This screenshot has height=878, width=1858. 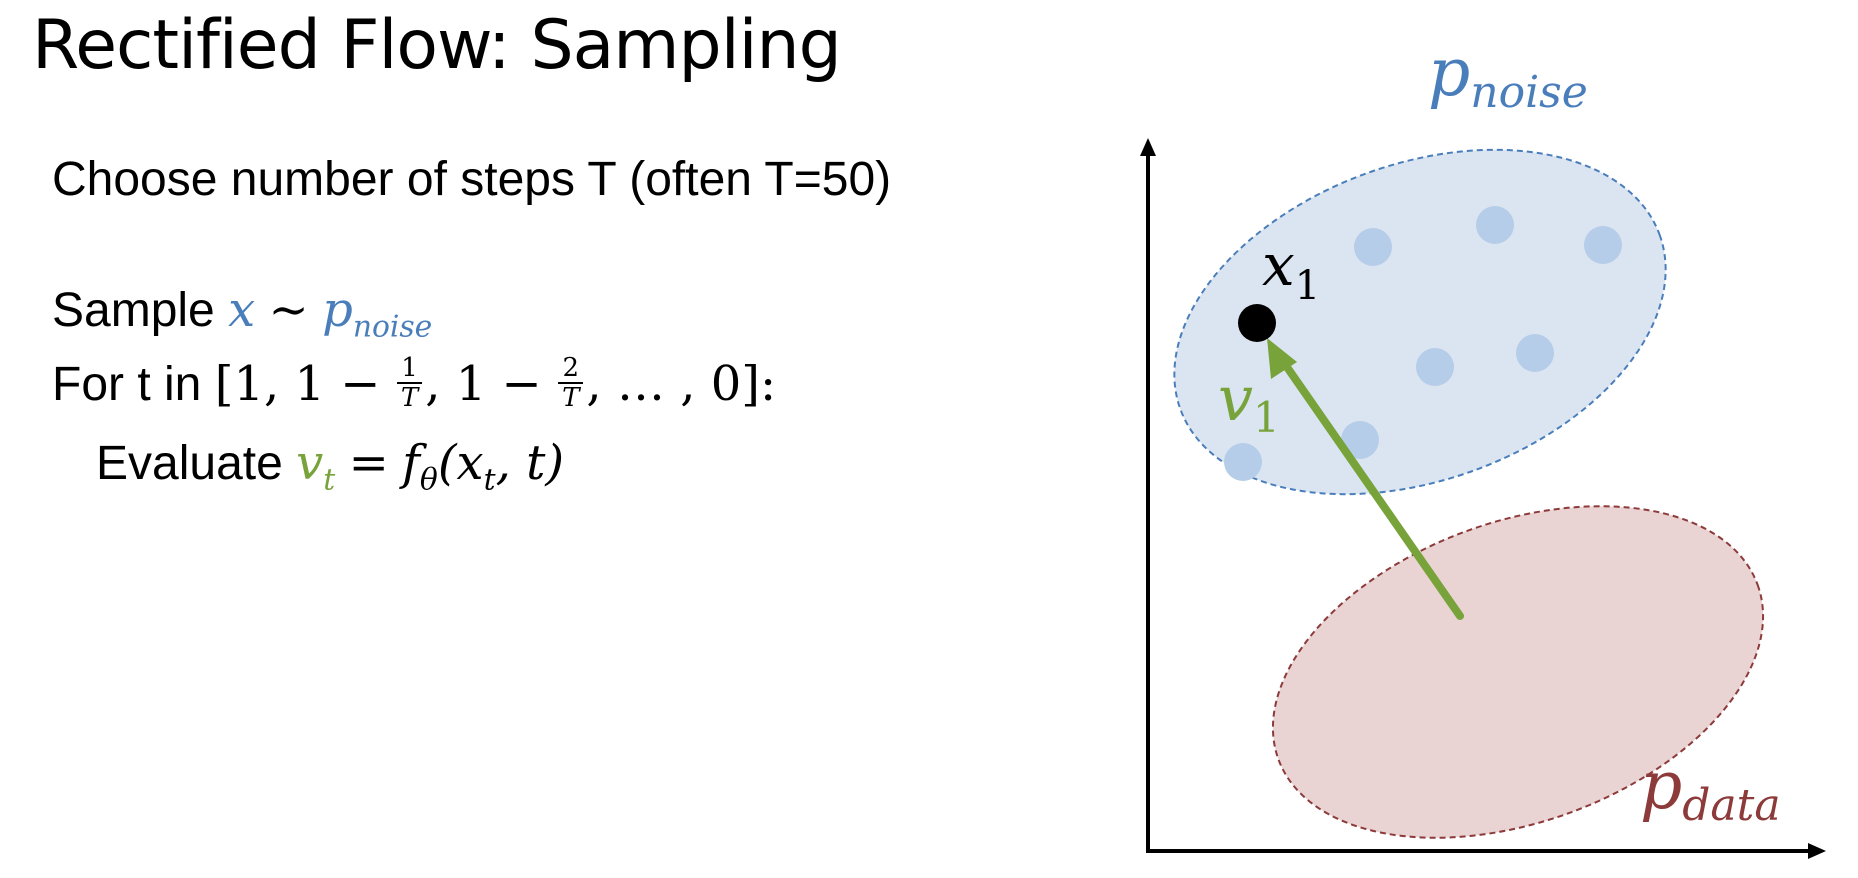 I want to click on eval-f: f, so click(x=411, y=463).